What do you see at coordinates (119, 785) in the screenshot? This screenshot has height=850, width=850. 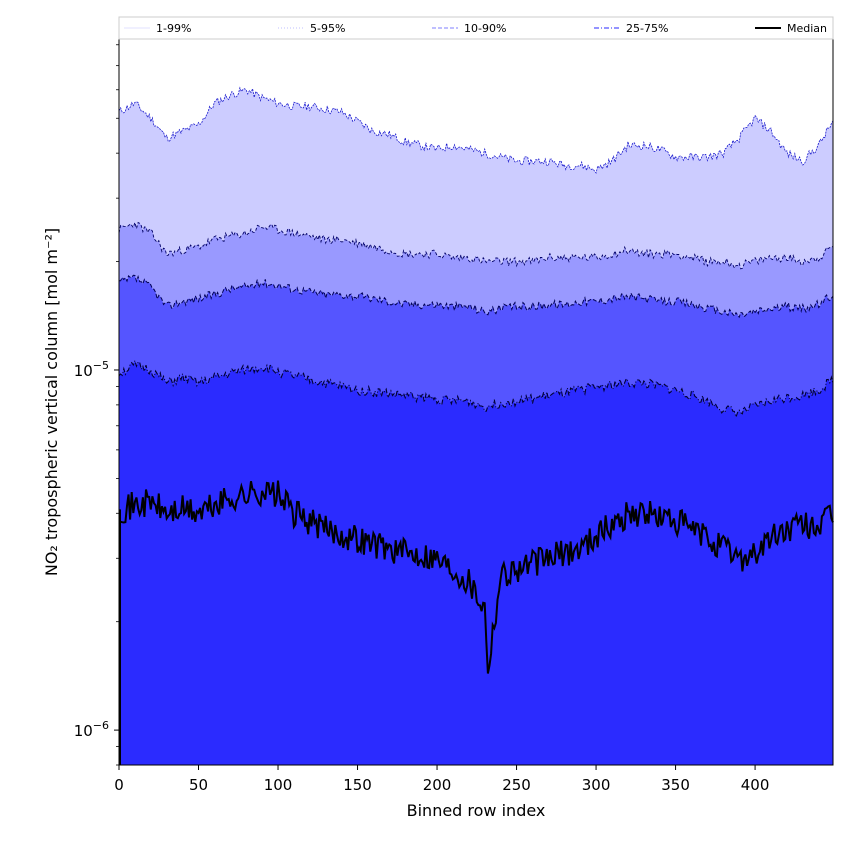 I see `x-tick-label: 0` at bounding box center [119, 785].